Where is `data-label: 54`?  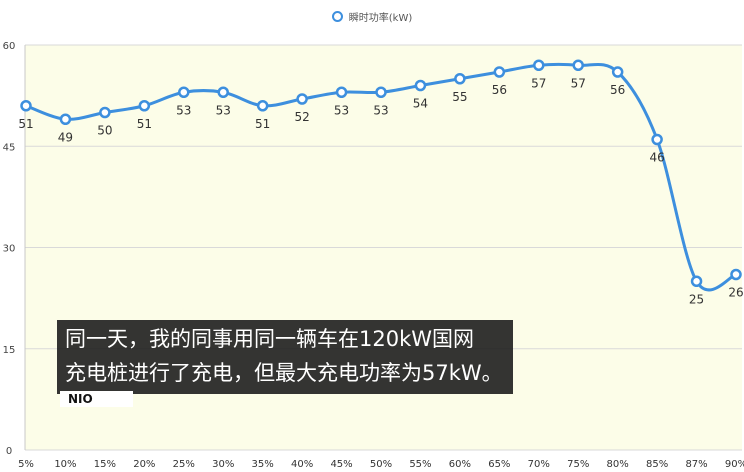
data-label: 54 is located at coordinates (420, 104).